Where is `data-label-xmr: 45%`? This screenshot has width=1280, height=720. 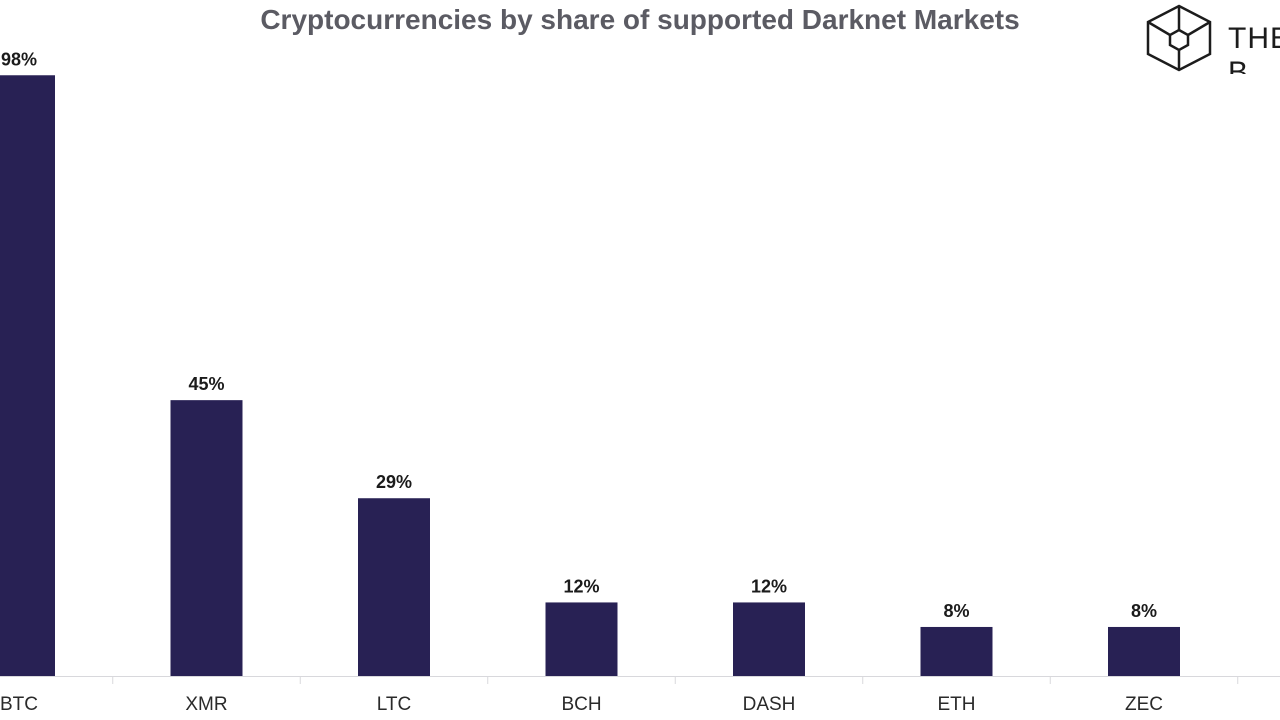
data-label-xmr: 45% is located at coordinates (206, 384).